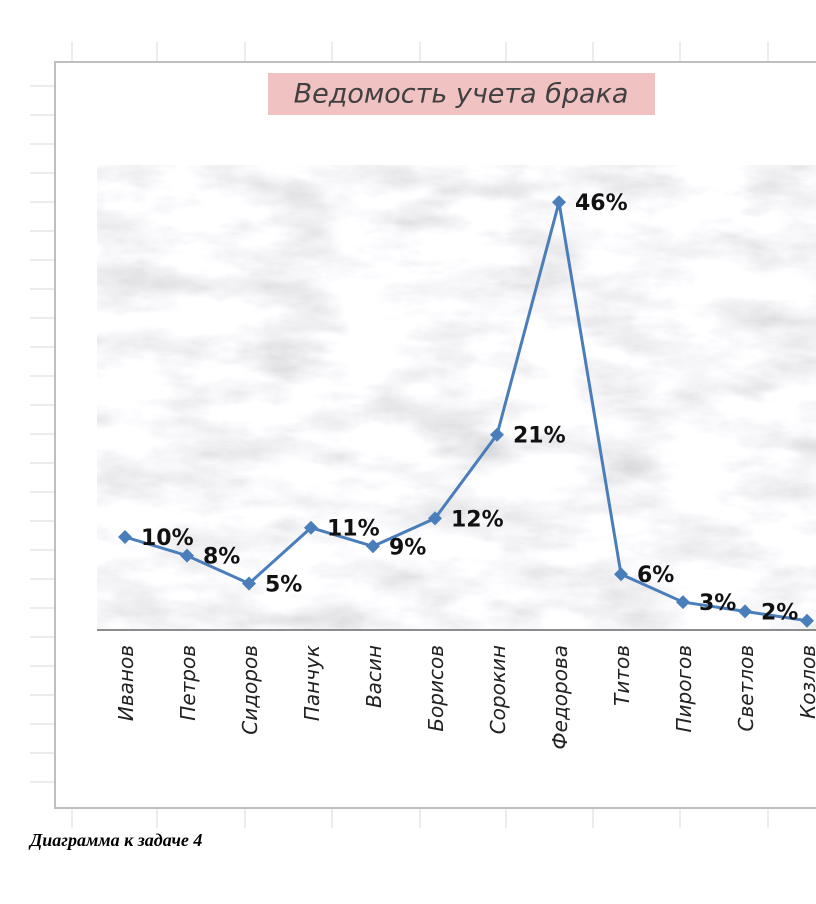 This screenshot has width=816, height=904. What do you see at coordinates (283, 585) in the screenshot?
I see `data-label: 5%` at bounding box center [283, 585].